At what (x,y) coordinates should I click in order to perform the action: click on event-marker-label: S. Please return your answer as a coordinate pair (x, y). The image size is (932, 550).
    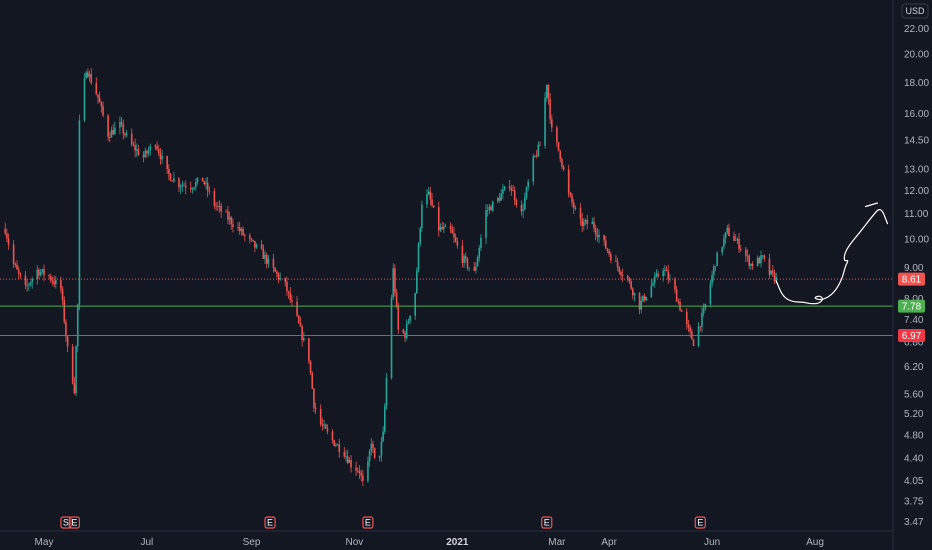
    Looking at the image, I should click on (66, 523).